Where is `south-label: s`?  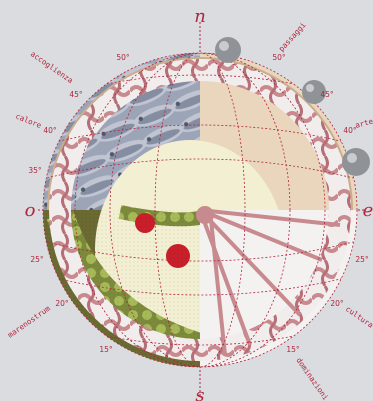
south-label: s is located at coordinates (199, 393).